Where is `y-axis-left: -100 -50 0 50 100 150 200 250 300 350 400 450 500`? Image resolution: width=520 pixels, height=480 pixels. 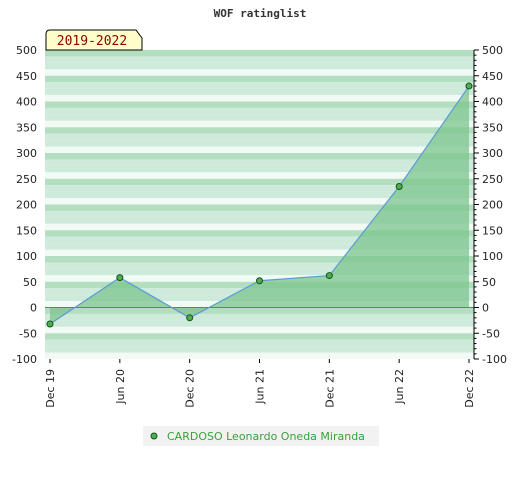
y-axis-left: -100 -50 0 50 100 150 200 250 300 350 400 450 500 is located at coordinates (24, 205).